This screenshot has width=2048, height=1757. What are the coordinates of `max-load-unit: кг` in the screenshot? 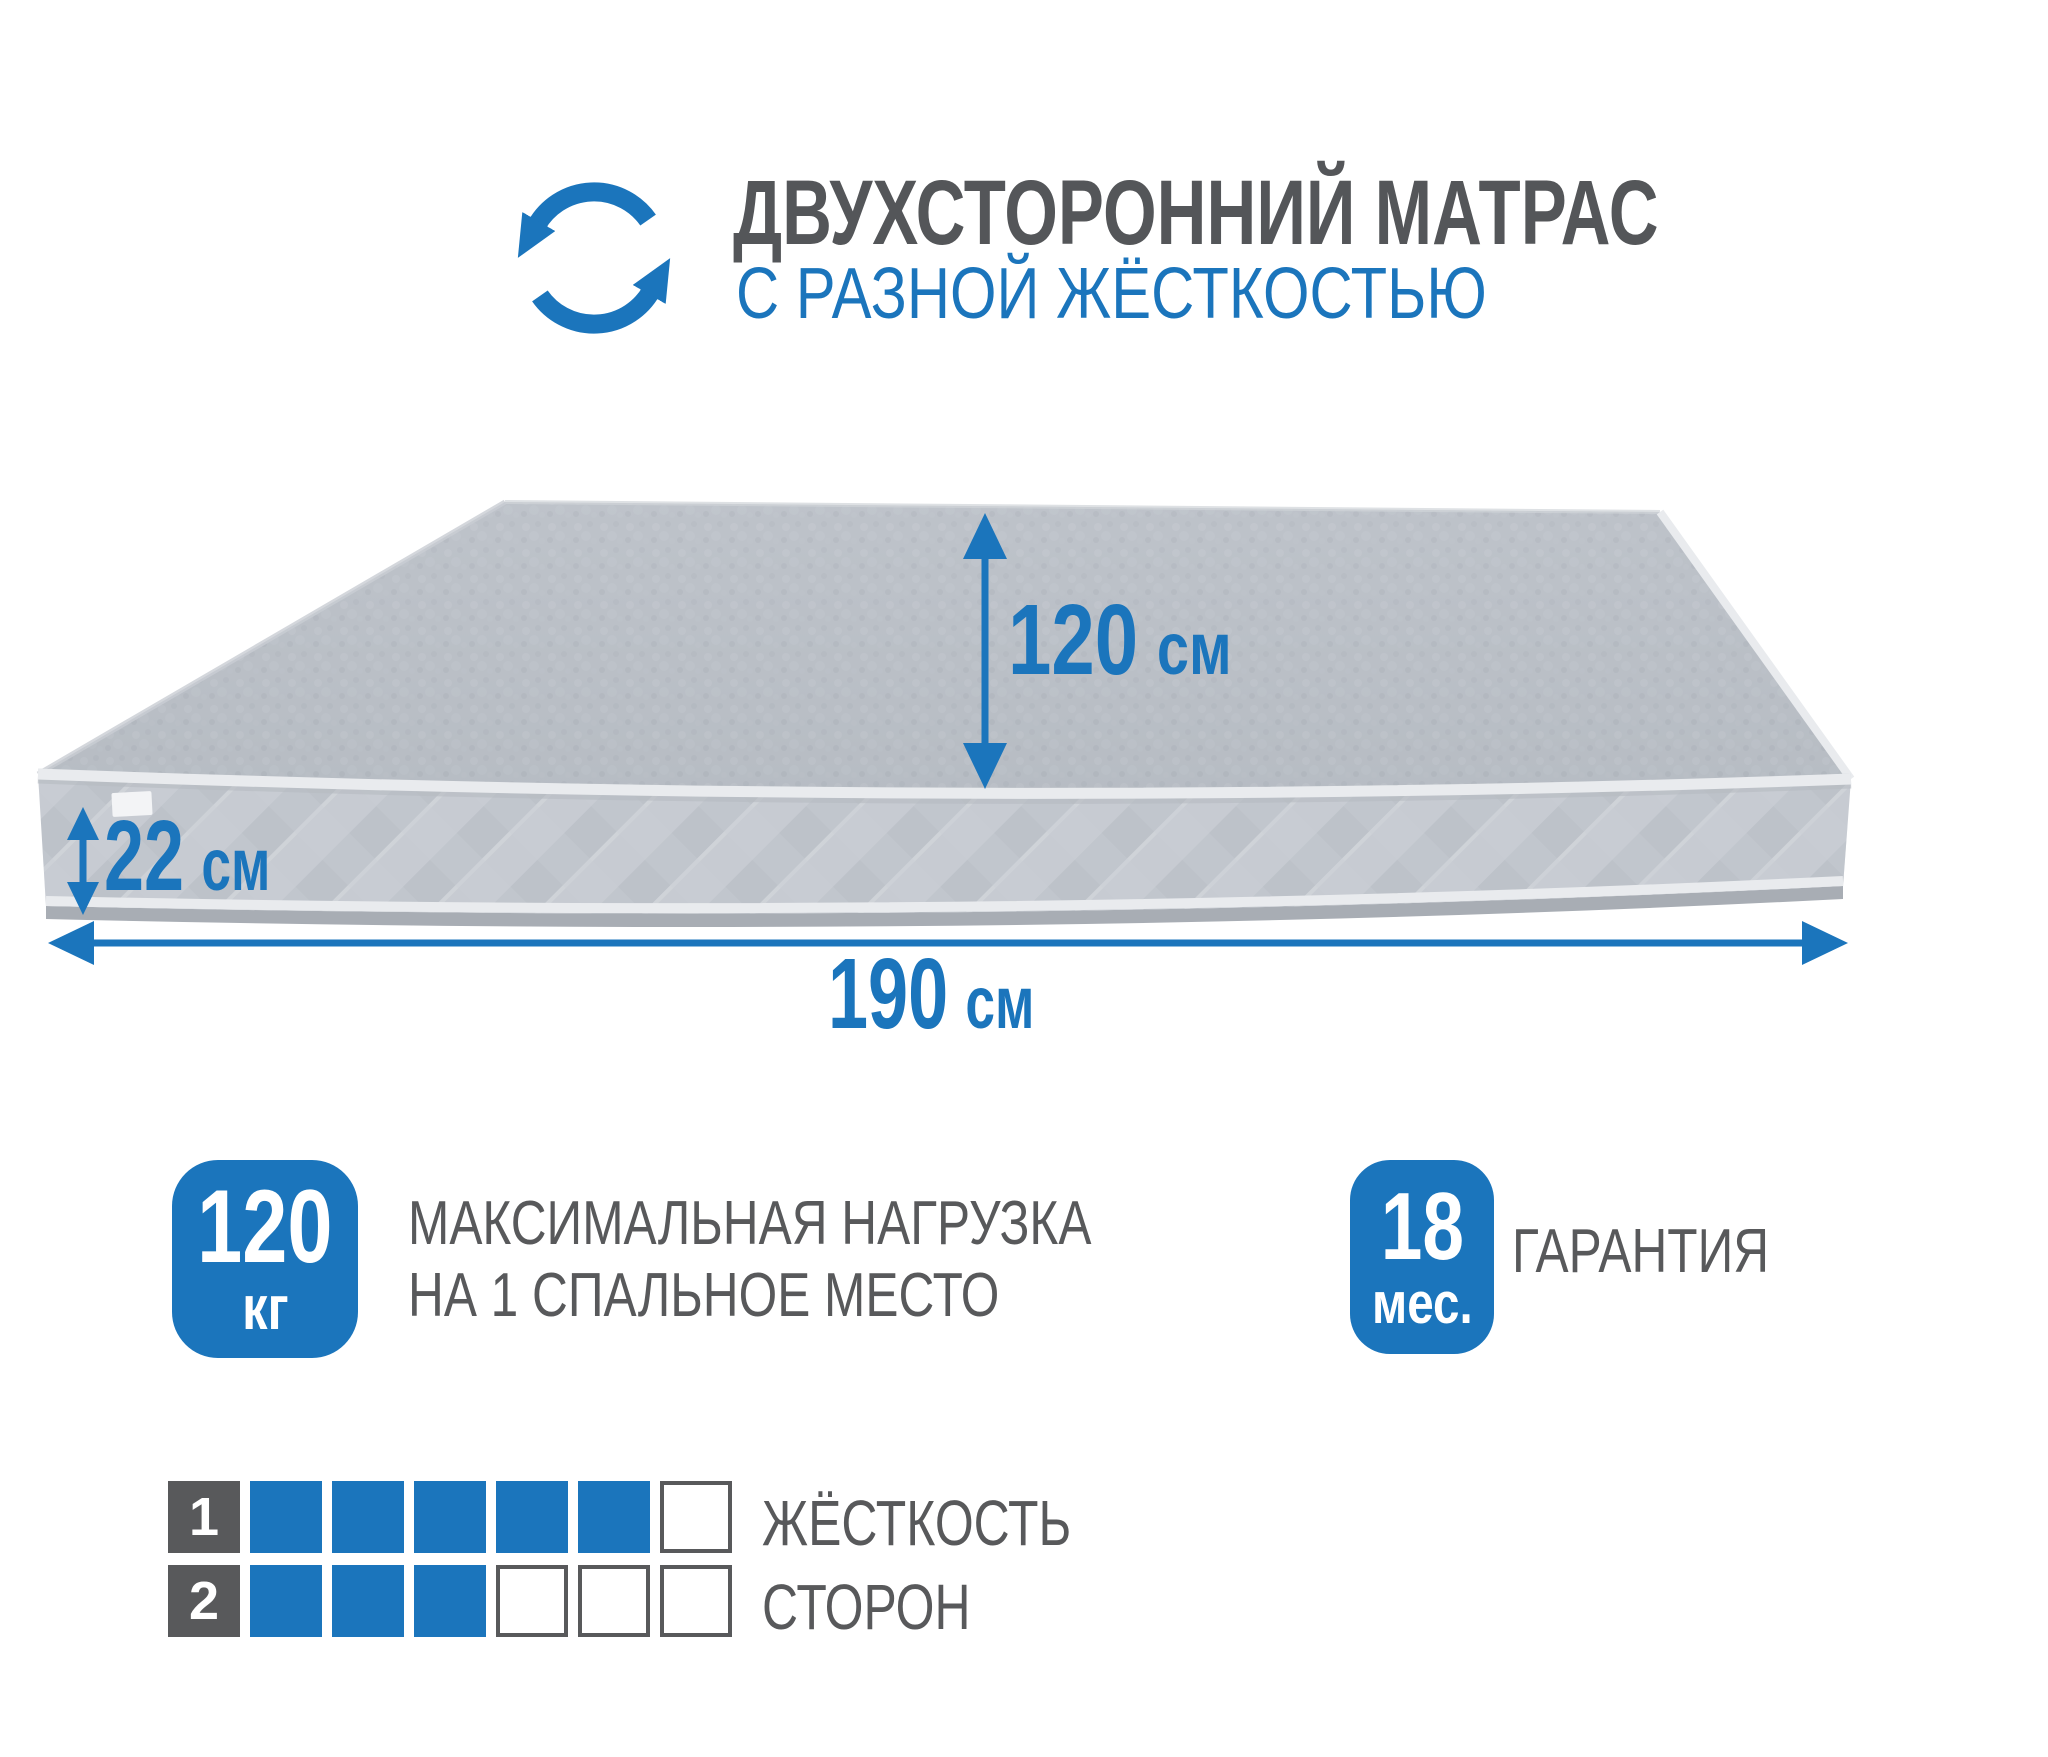 It's located at (265, 1309).